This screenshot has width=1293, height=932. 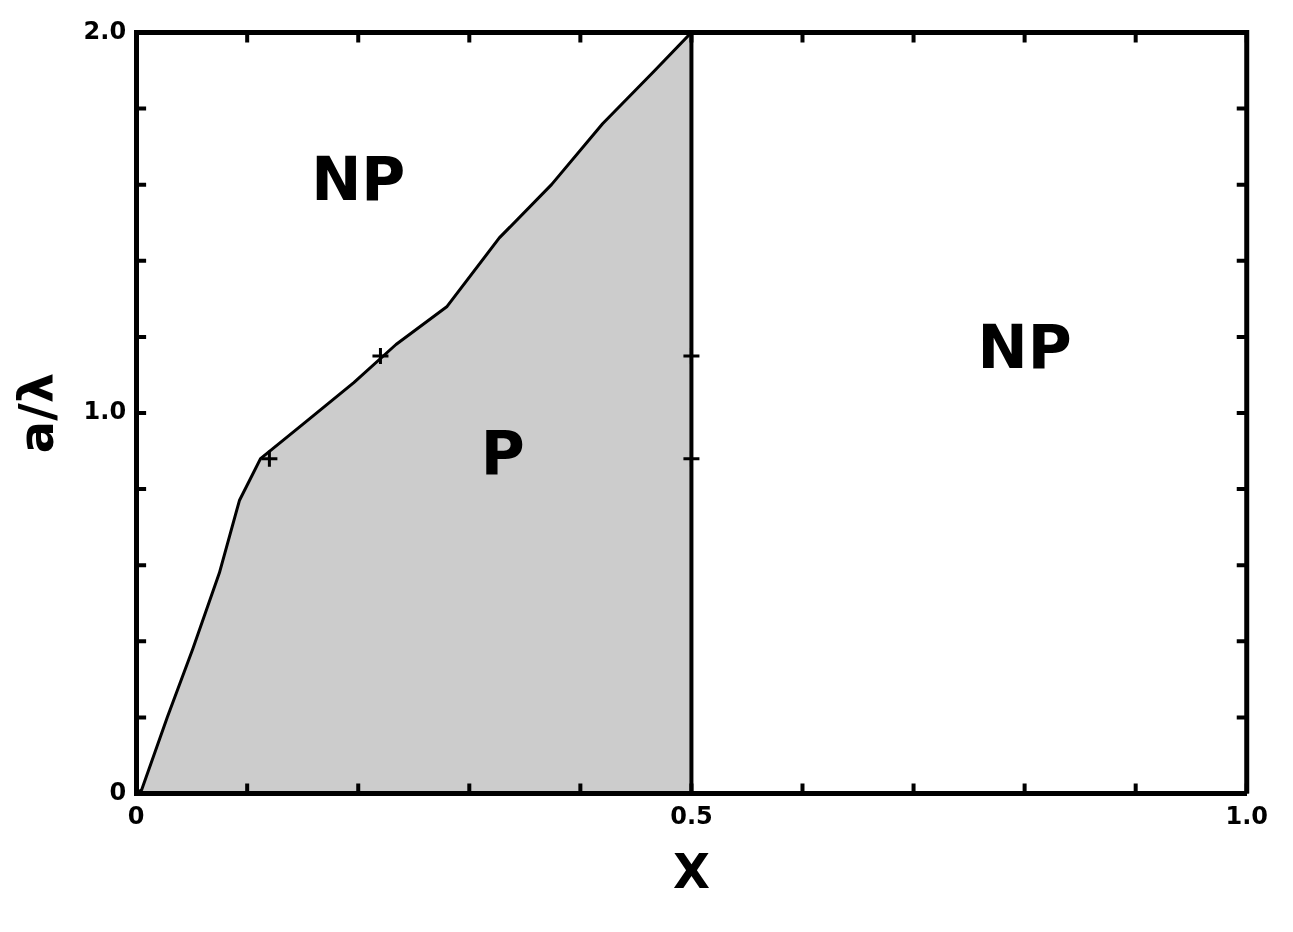 What do you see at coordinates (136, 816) in the screenshot?
I see `x-tick-label: 0` at bounding box center [136, 816].